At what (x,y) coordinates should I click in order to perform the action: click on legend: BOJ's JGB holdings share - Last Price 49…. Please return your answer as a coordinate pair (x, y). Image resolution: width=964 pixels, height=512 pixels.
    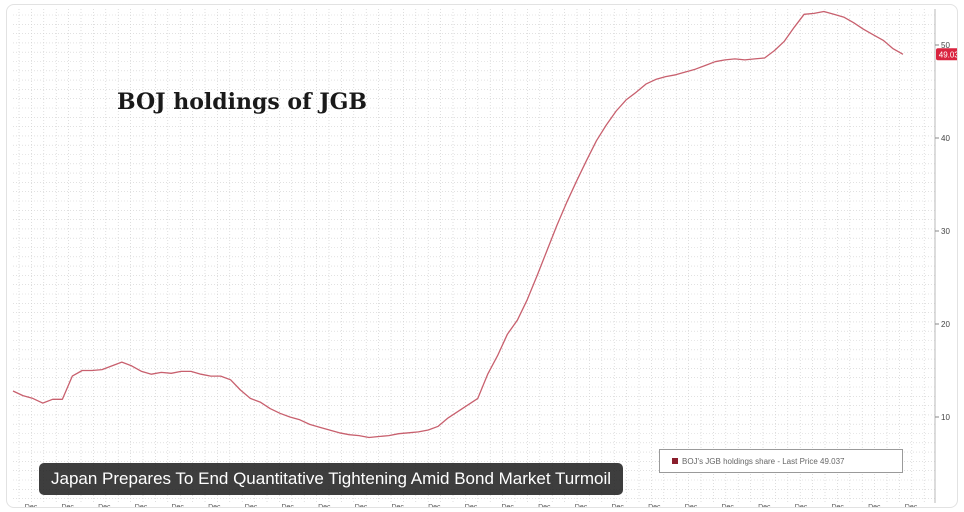
    Looking at the image, I should click on (781, 461).